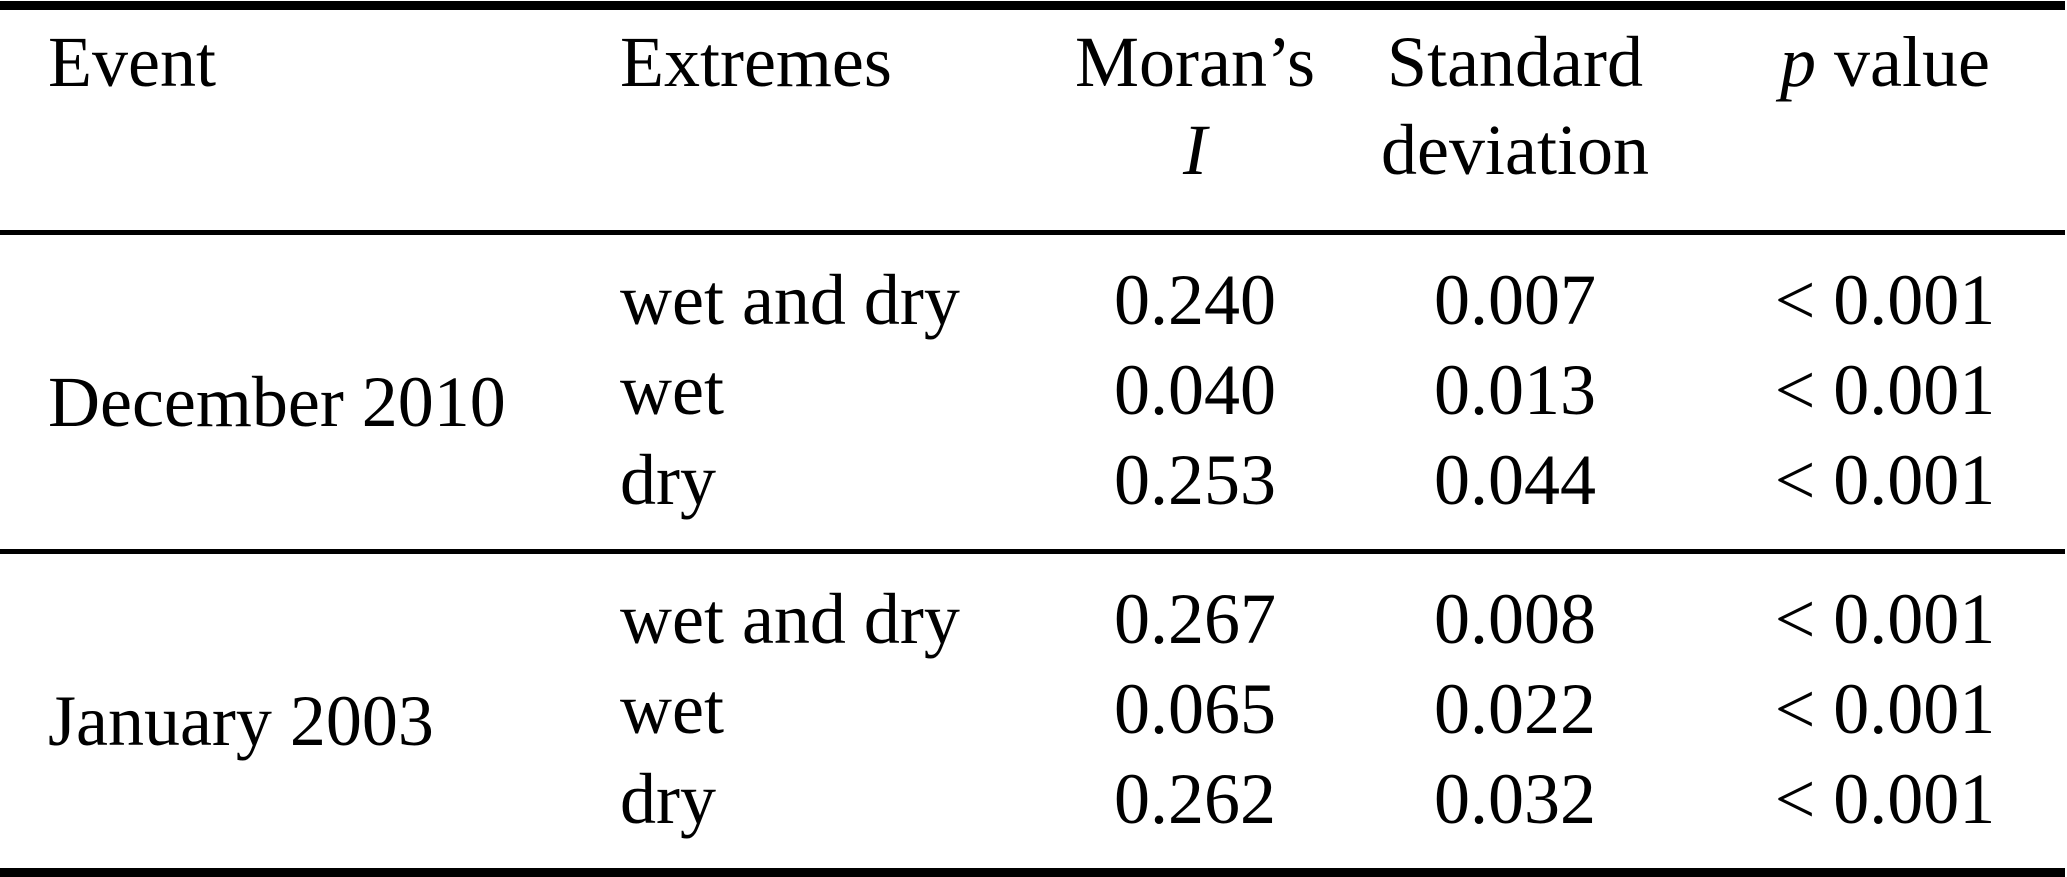 This screenshot has width=2067, height=877. Describe the element at coordinates (1195, 799) in the screenshot. I see `moran-value-cell: 0.262` at that location.